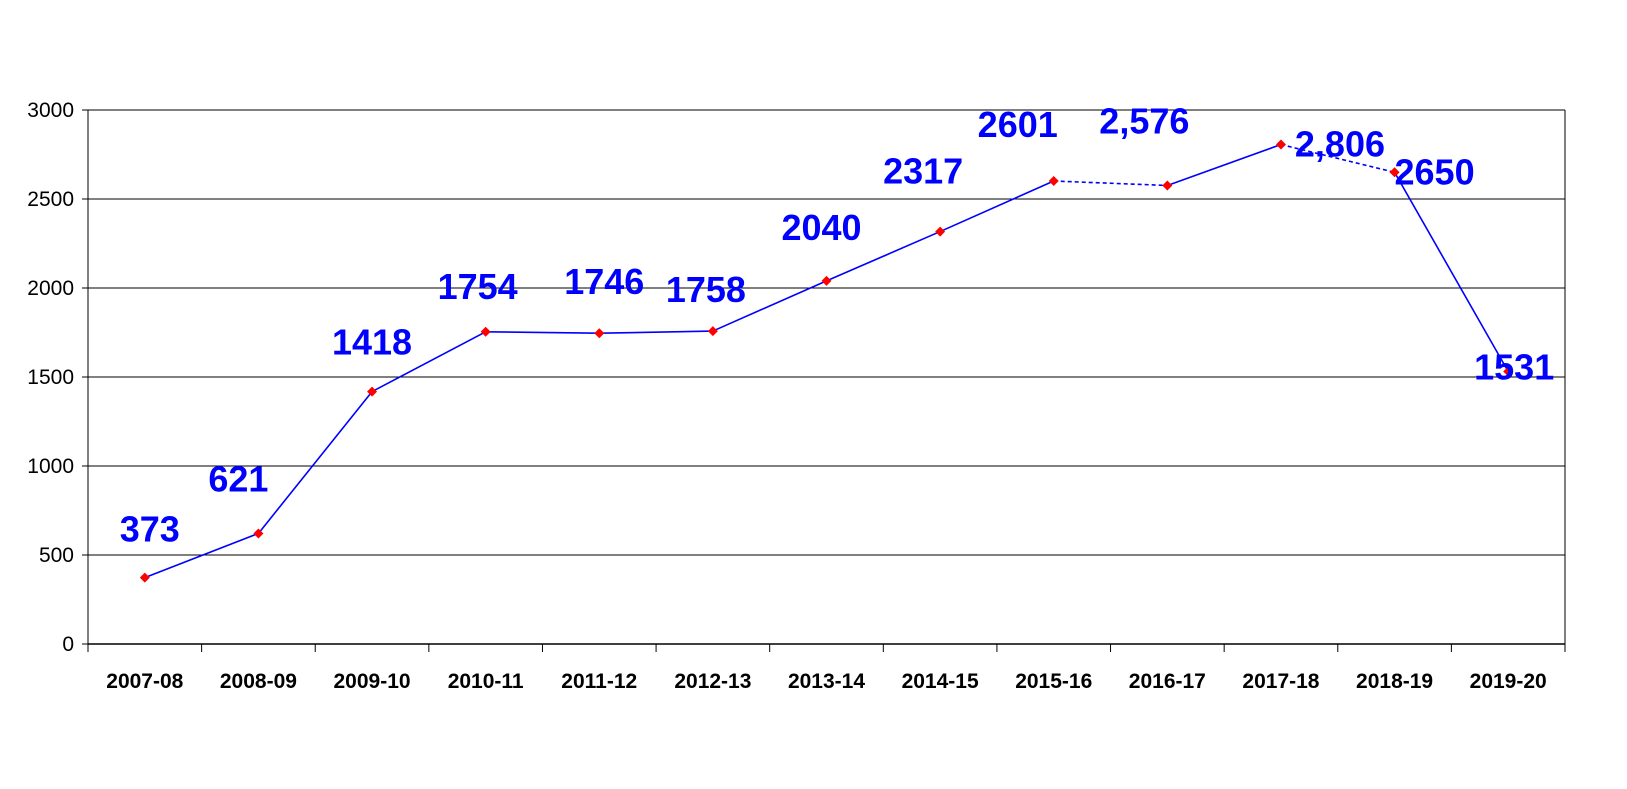  Describe the element at coordinates (50, 288) in the screenshot. I see `y-tick-label: 2000` at that location.